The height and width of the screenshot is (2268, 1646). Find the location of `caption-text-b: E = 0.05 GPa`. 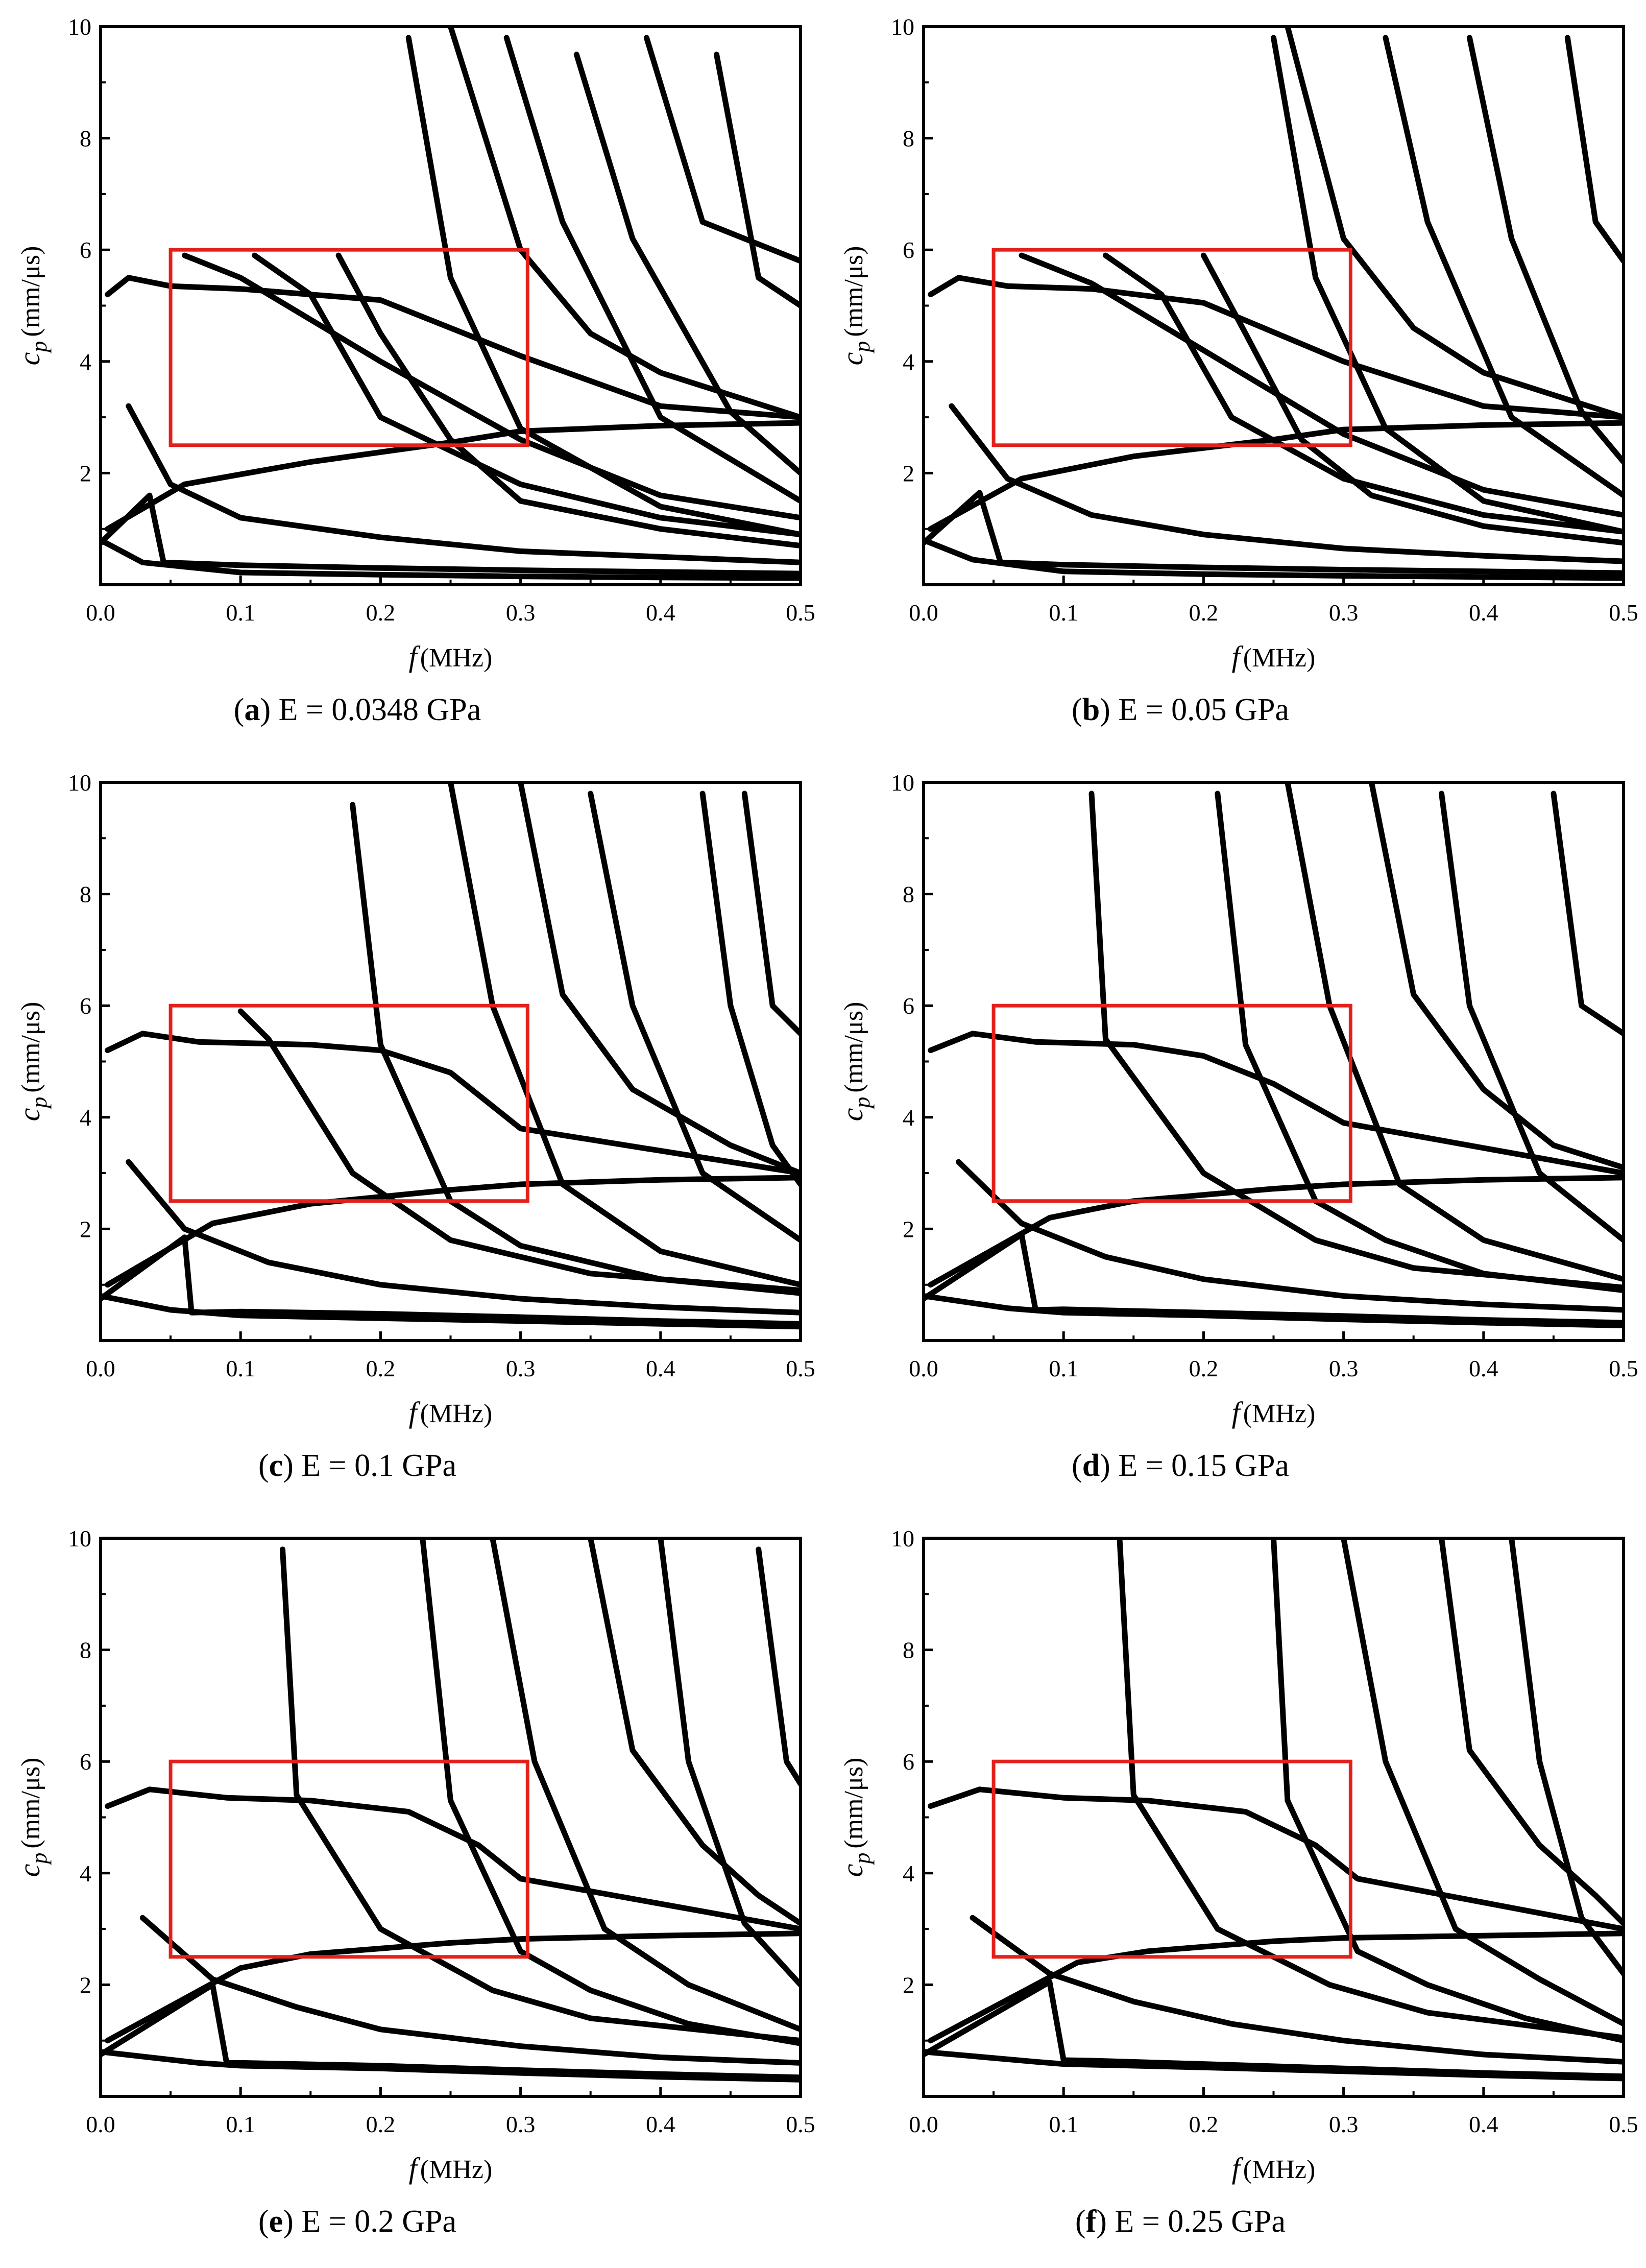

caption-text-b: E = 0.05 GPa is located at coordinates (1203, 710).